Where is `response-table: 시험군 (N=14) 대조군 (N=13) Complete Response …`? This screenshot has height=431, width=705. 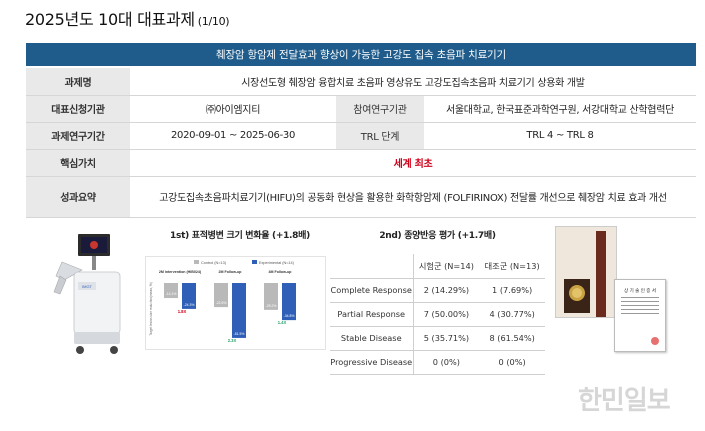 response-table: 시험군 (N=14) 대조군 (N=13) Complete Response … is located at coordinates (437, 314).